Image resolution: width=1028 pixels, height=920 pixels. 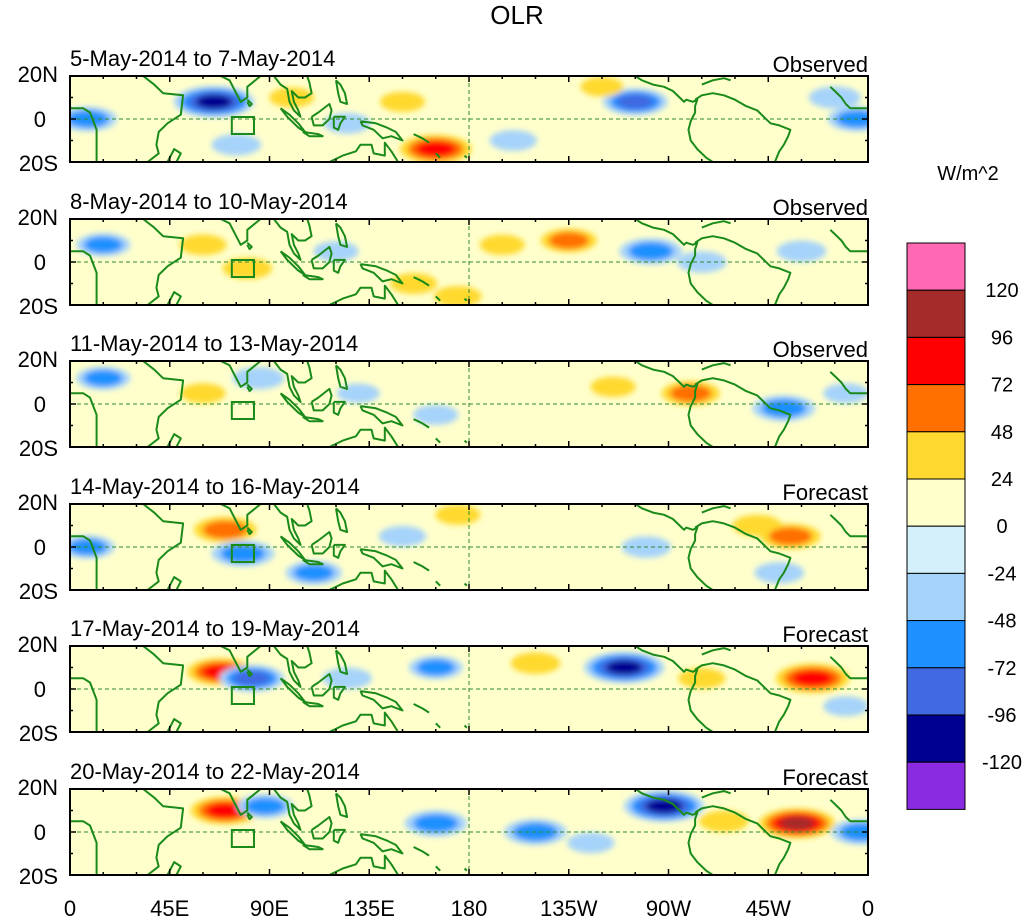 What do you see at coordinates (1002, 386) in the screenshot?
I see `colorbar-level-label: 72` at bounding box center [1002, 386].